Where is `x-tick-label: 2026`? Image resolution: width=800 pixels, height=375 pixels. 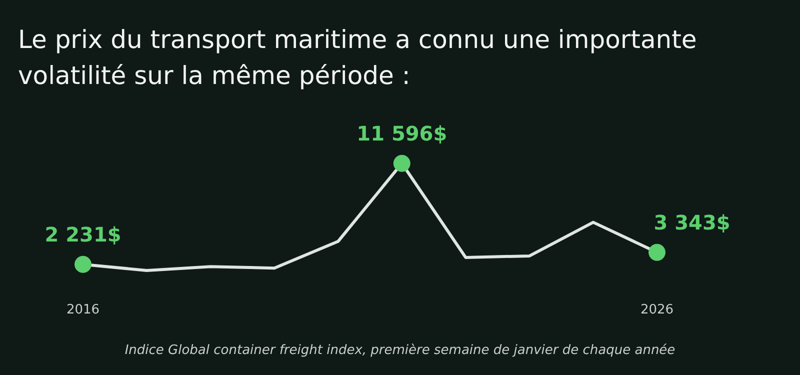
x-tick-label: 2026 is located at coordinates (657, 310).